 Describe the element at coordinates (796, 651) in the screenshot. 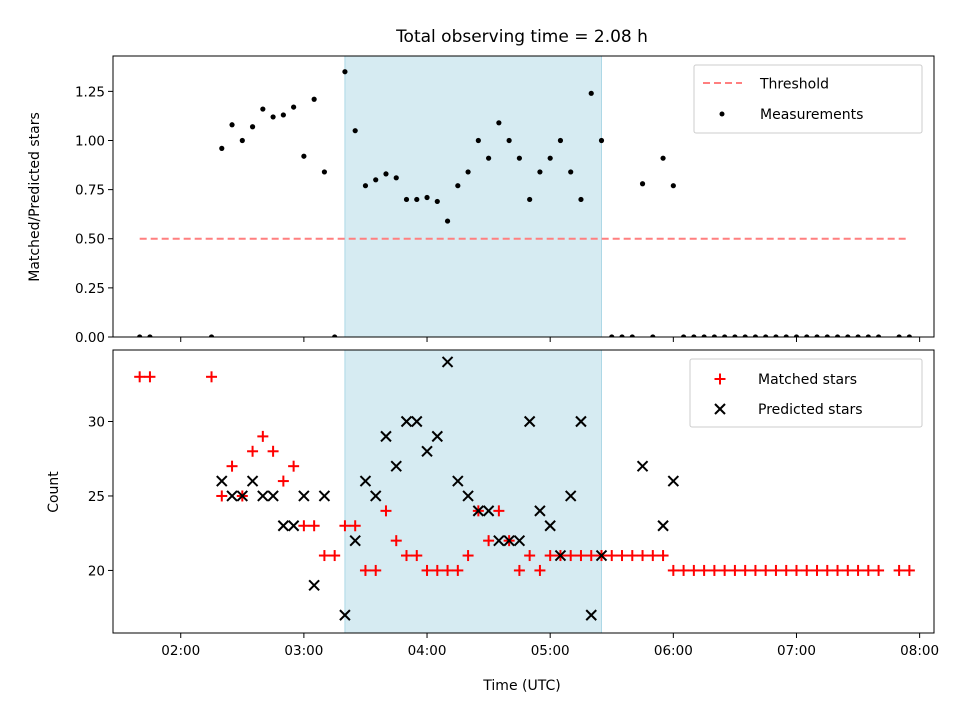

I see `x-tick-label: 07:00` at that location.